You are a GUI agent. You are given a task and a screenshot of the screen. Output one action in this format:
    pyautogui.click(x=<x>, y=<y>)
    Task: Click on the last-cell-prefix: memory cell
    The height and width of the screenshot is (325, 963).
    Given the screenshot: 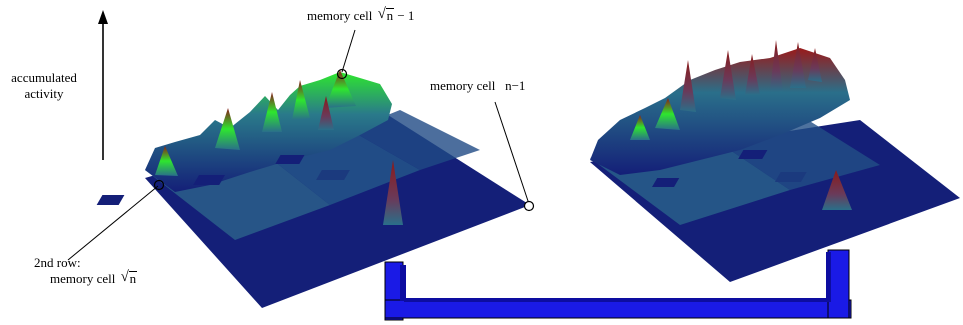 What is the action you would take?
    pyautogui.click(x=463, y=85)
    